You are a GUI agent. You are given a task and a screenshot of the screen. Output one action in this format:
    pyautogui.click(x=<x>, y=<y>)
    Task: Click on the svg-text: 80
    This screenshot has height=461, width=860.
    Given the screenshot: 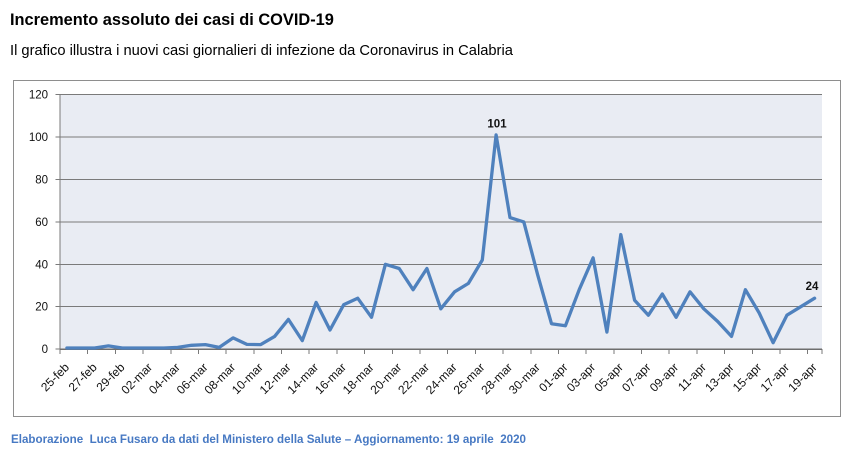 What is the action you would take?
    pyautogui.click(x=41, y=180)
    